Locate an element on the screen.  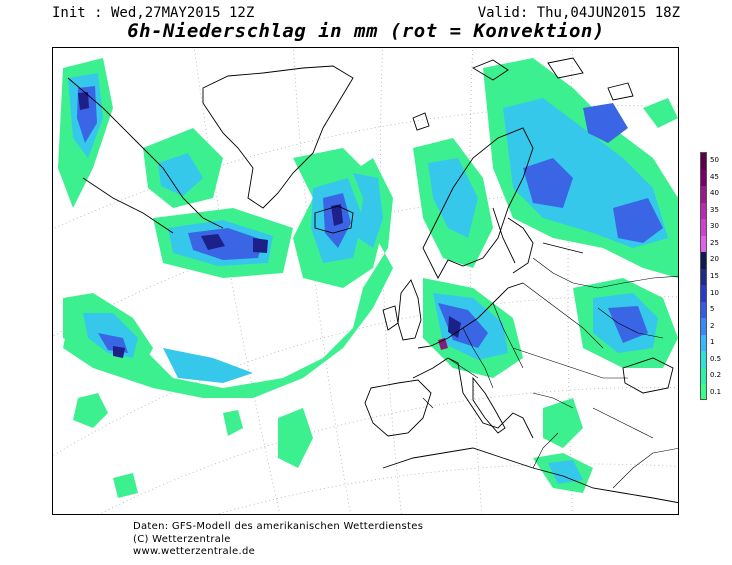
legend-label: 25 is located at coordinates (714, 242).